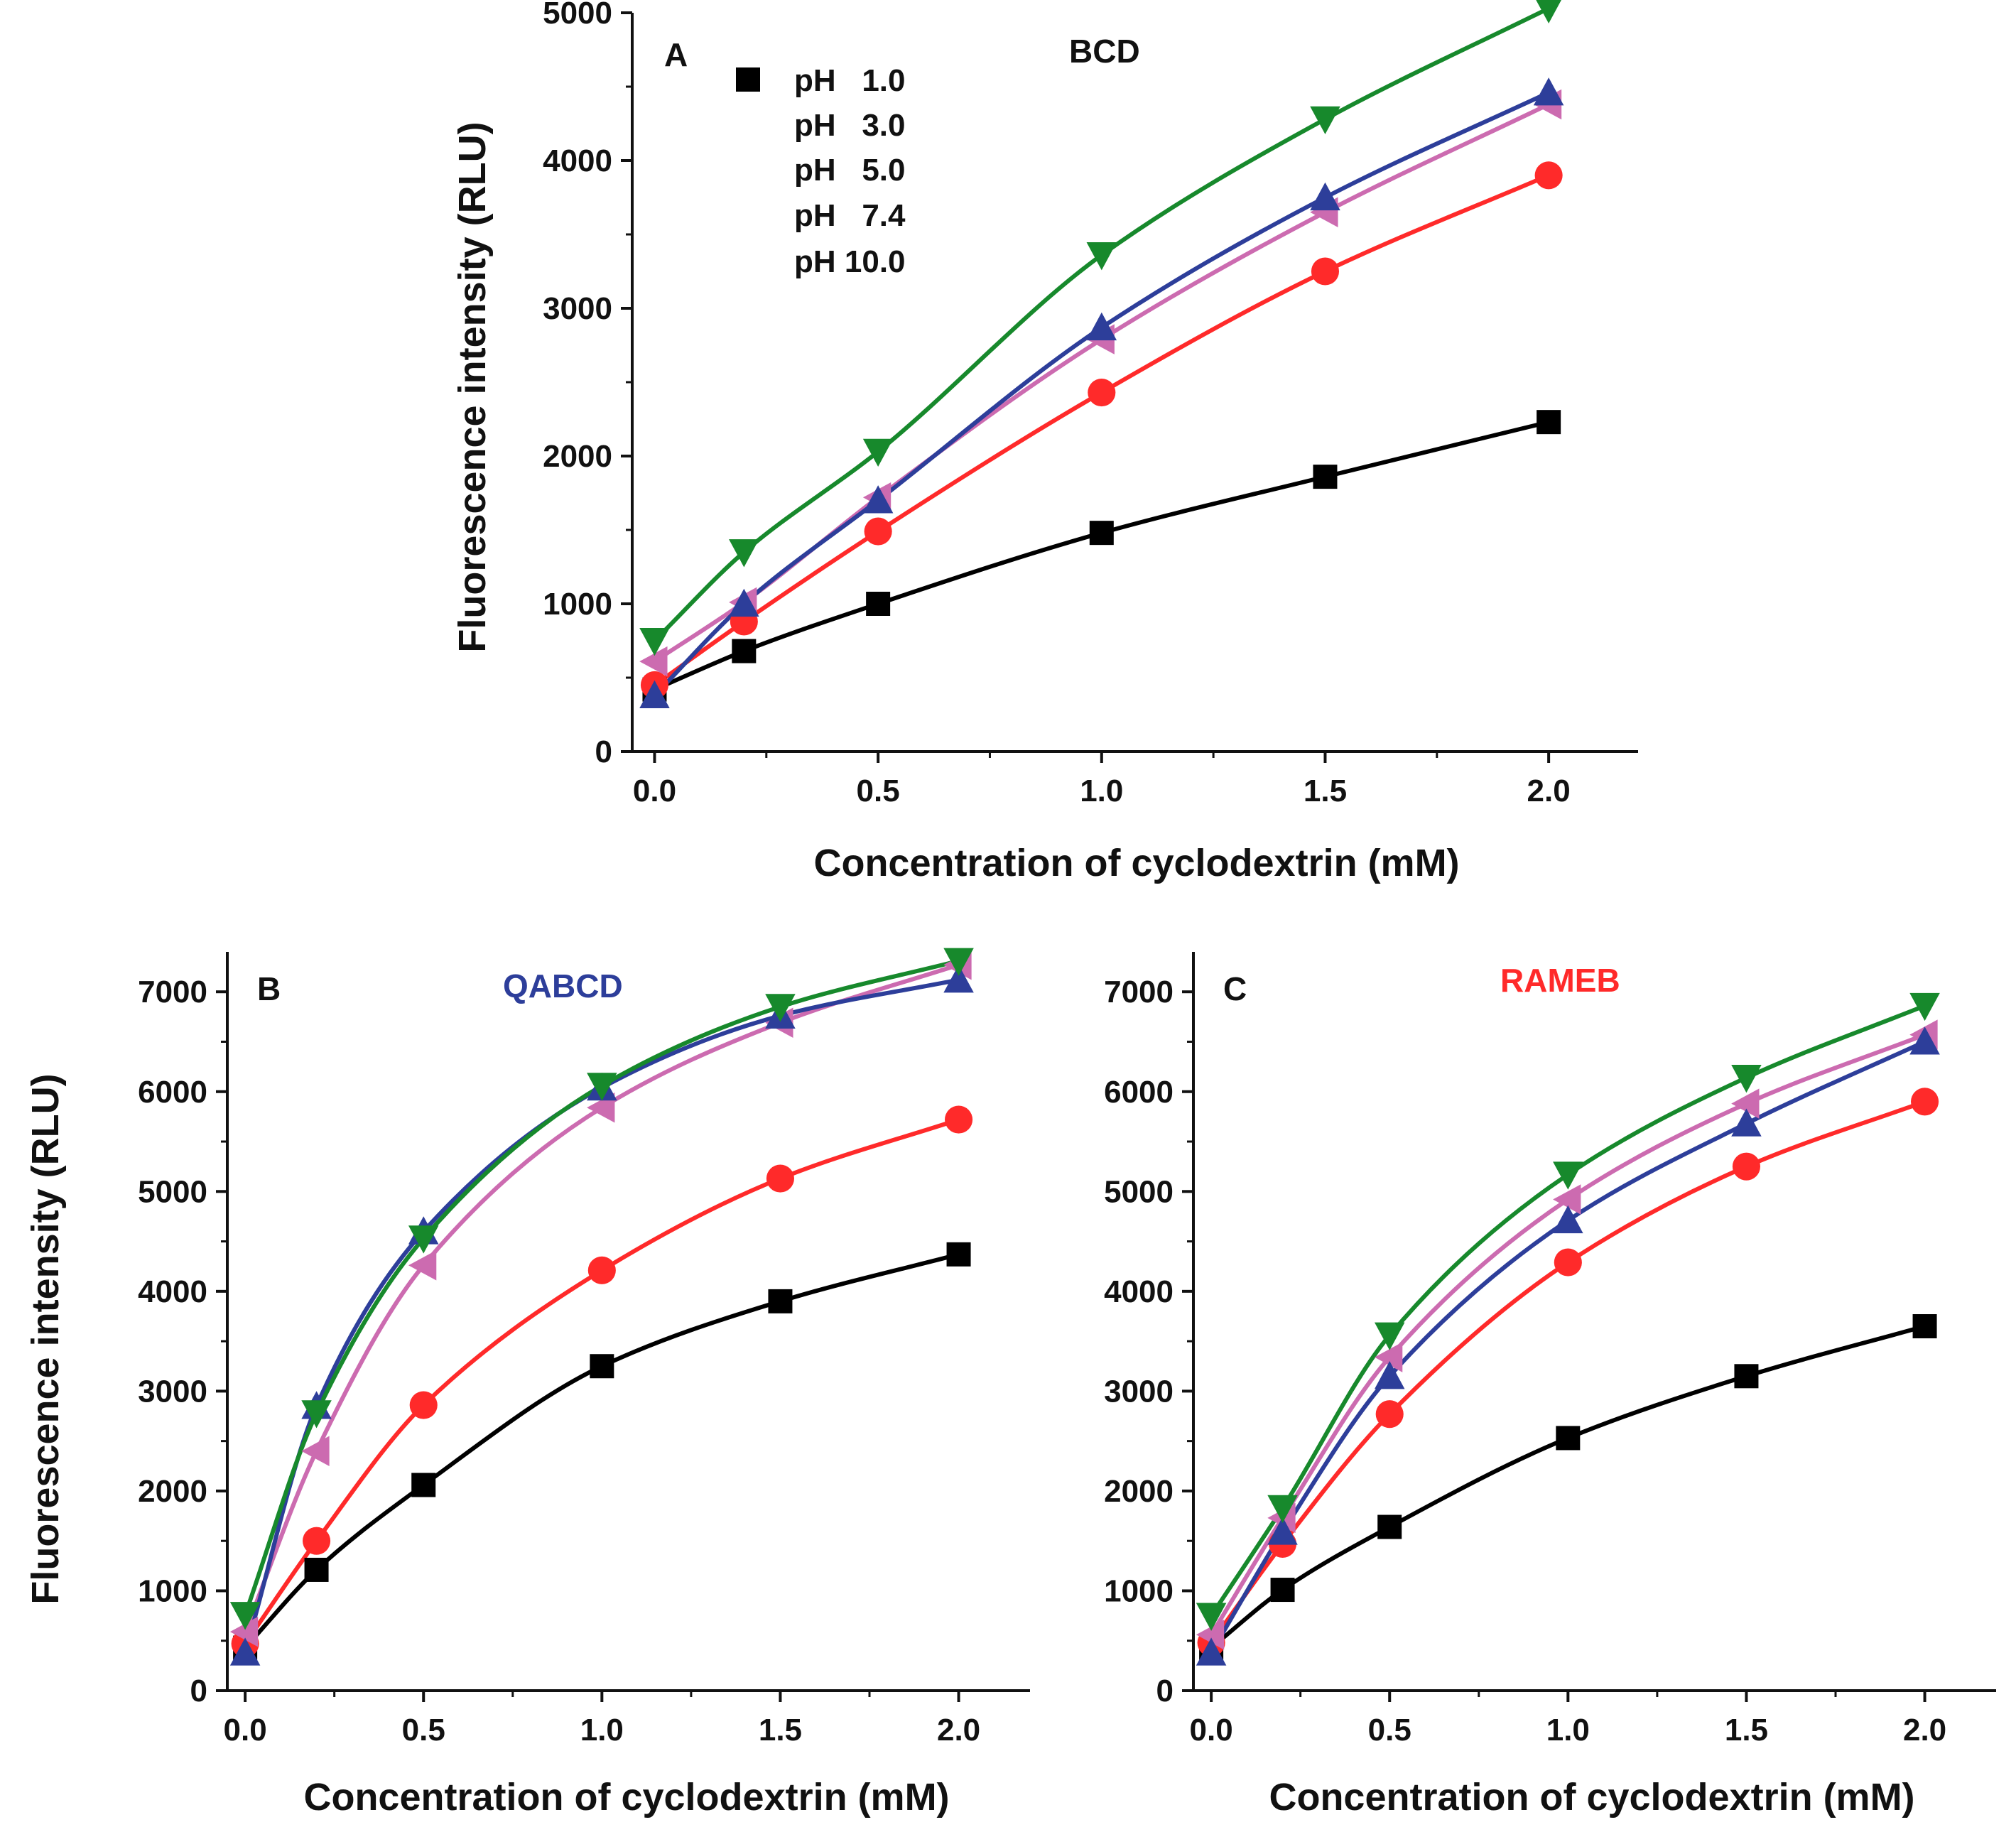 The width and height of the screenshot is (2016, 1832). What do you see at coordinates (473, 386) in the screenshot?
I see `panel-a-y-axis-title: Fluorescence intensity (RLU)` at bounding box center [473, 386].